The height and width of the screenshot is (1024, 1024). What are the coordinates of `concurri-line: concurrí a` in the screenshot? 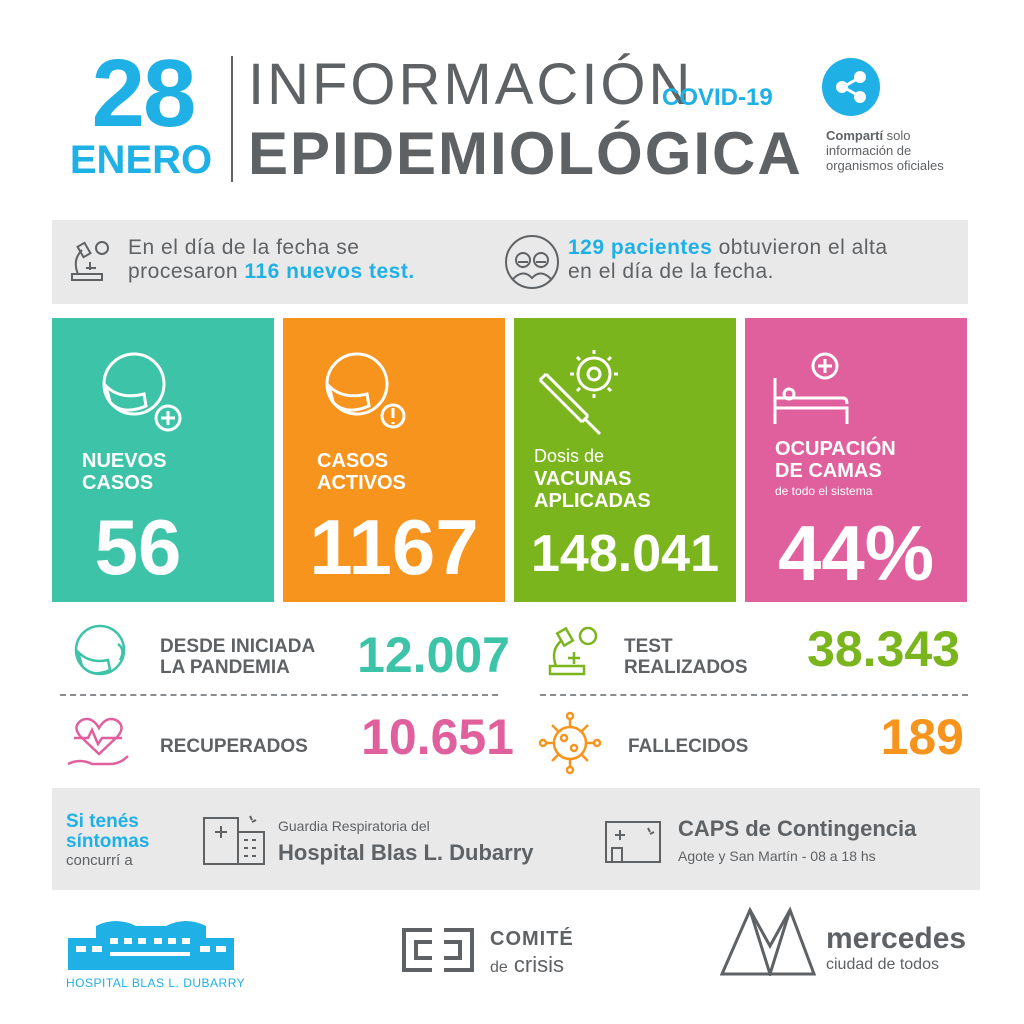 It's located at (99, 860).